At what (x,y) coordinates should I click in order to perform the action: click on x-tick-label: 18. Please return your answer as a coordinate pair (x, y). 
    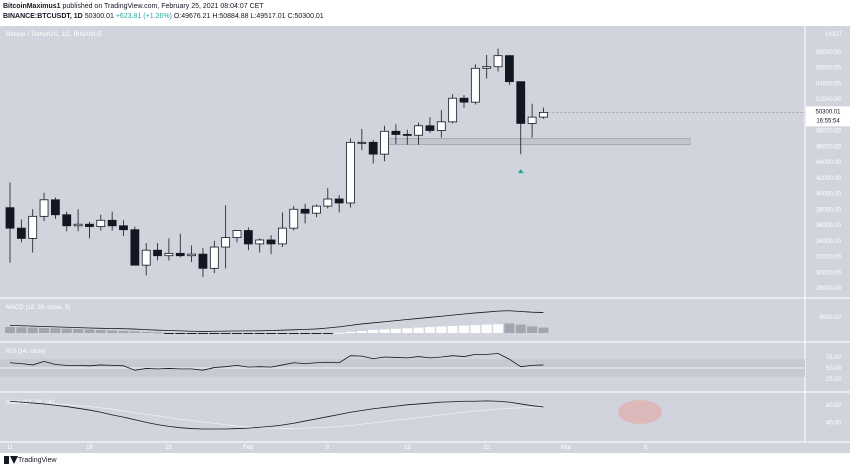
    Looking at the image, I should click on (89, 448).